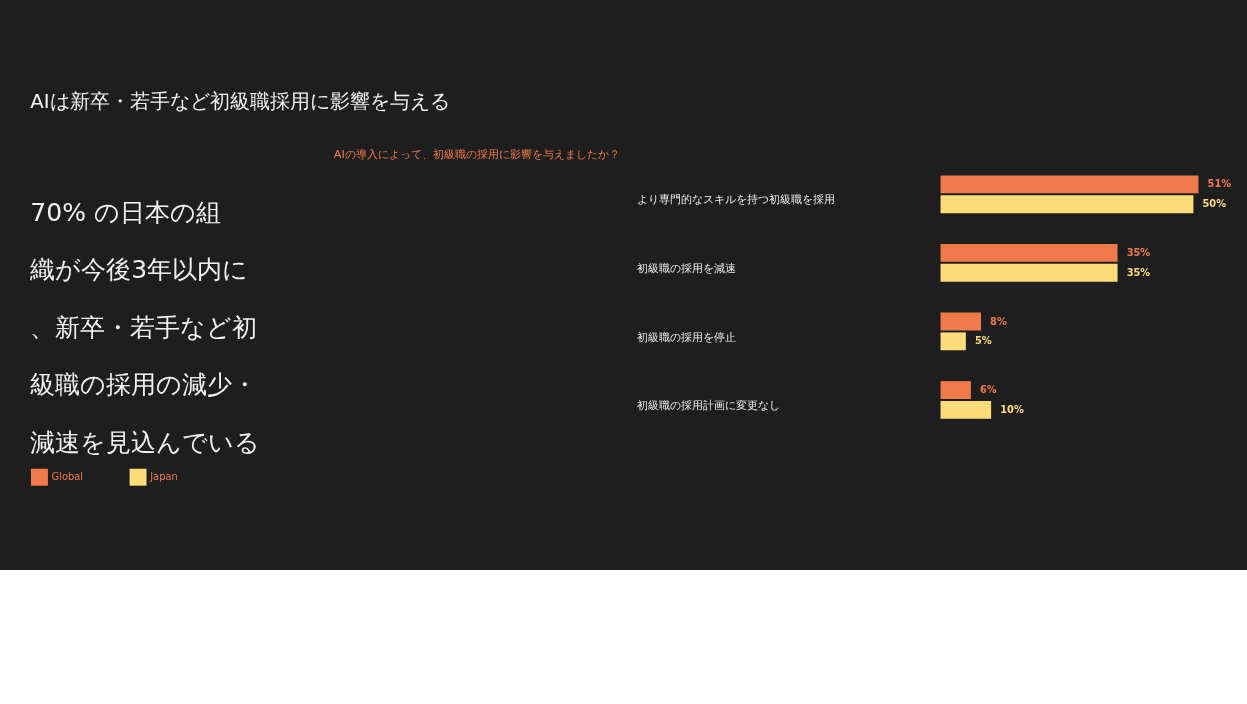 Image resolution: width=1247 pixels, height=704 pixels. Describe the element at coordinates (736, 199) in the screenshot. I see `y-tick-label: より専門的なスキルを持つ初級職を採用` at that location.